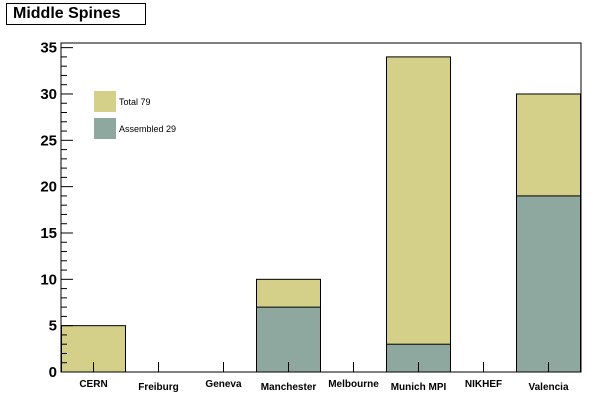 The width and height of the screenshot is (612, 415). What do you see at coordinates (48, 187) in the screenshot?
I see `y-tick-label: 20` at bounding box center [48, 187].